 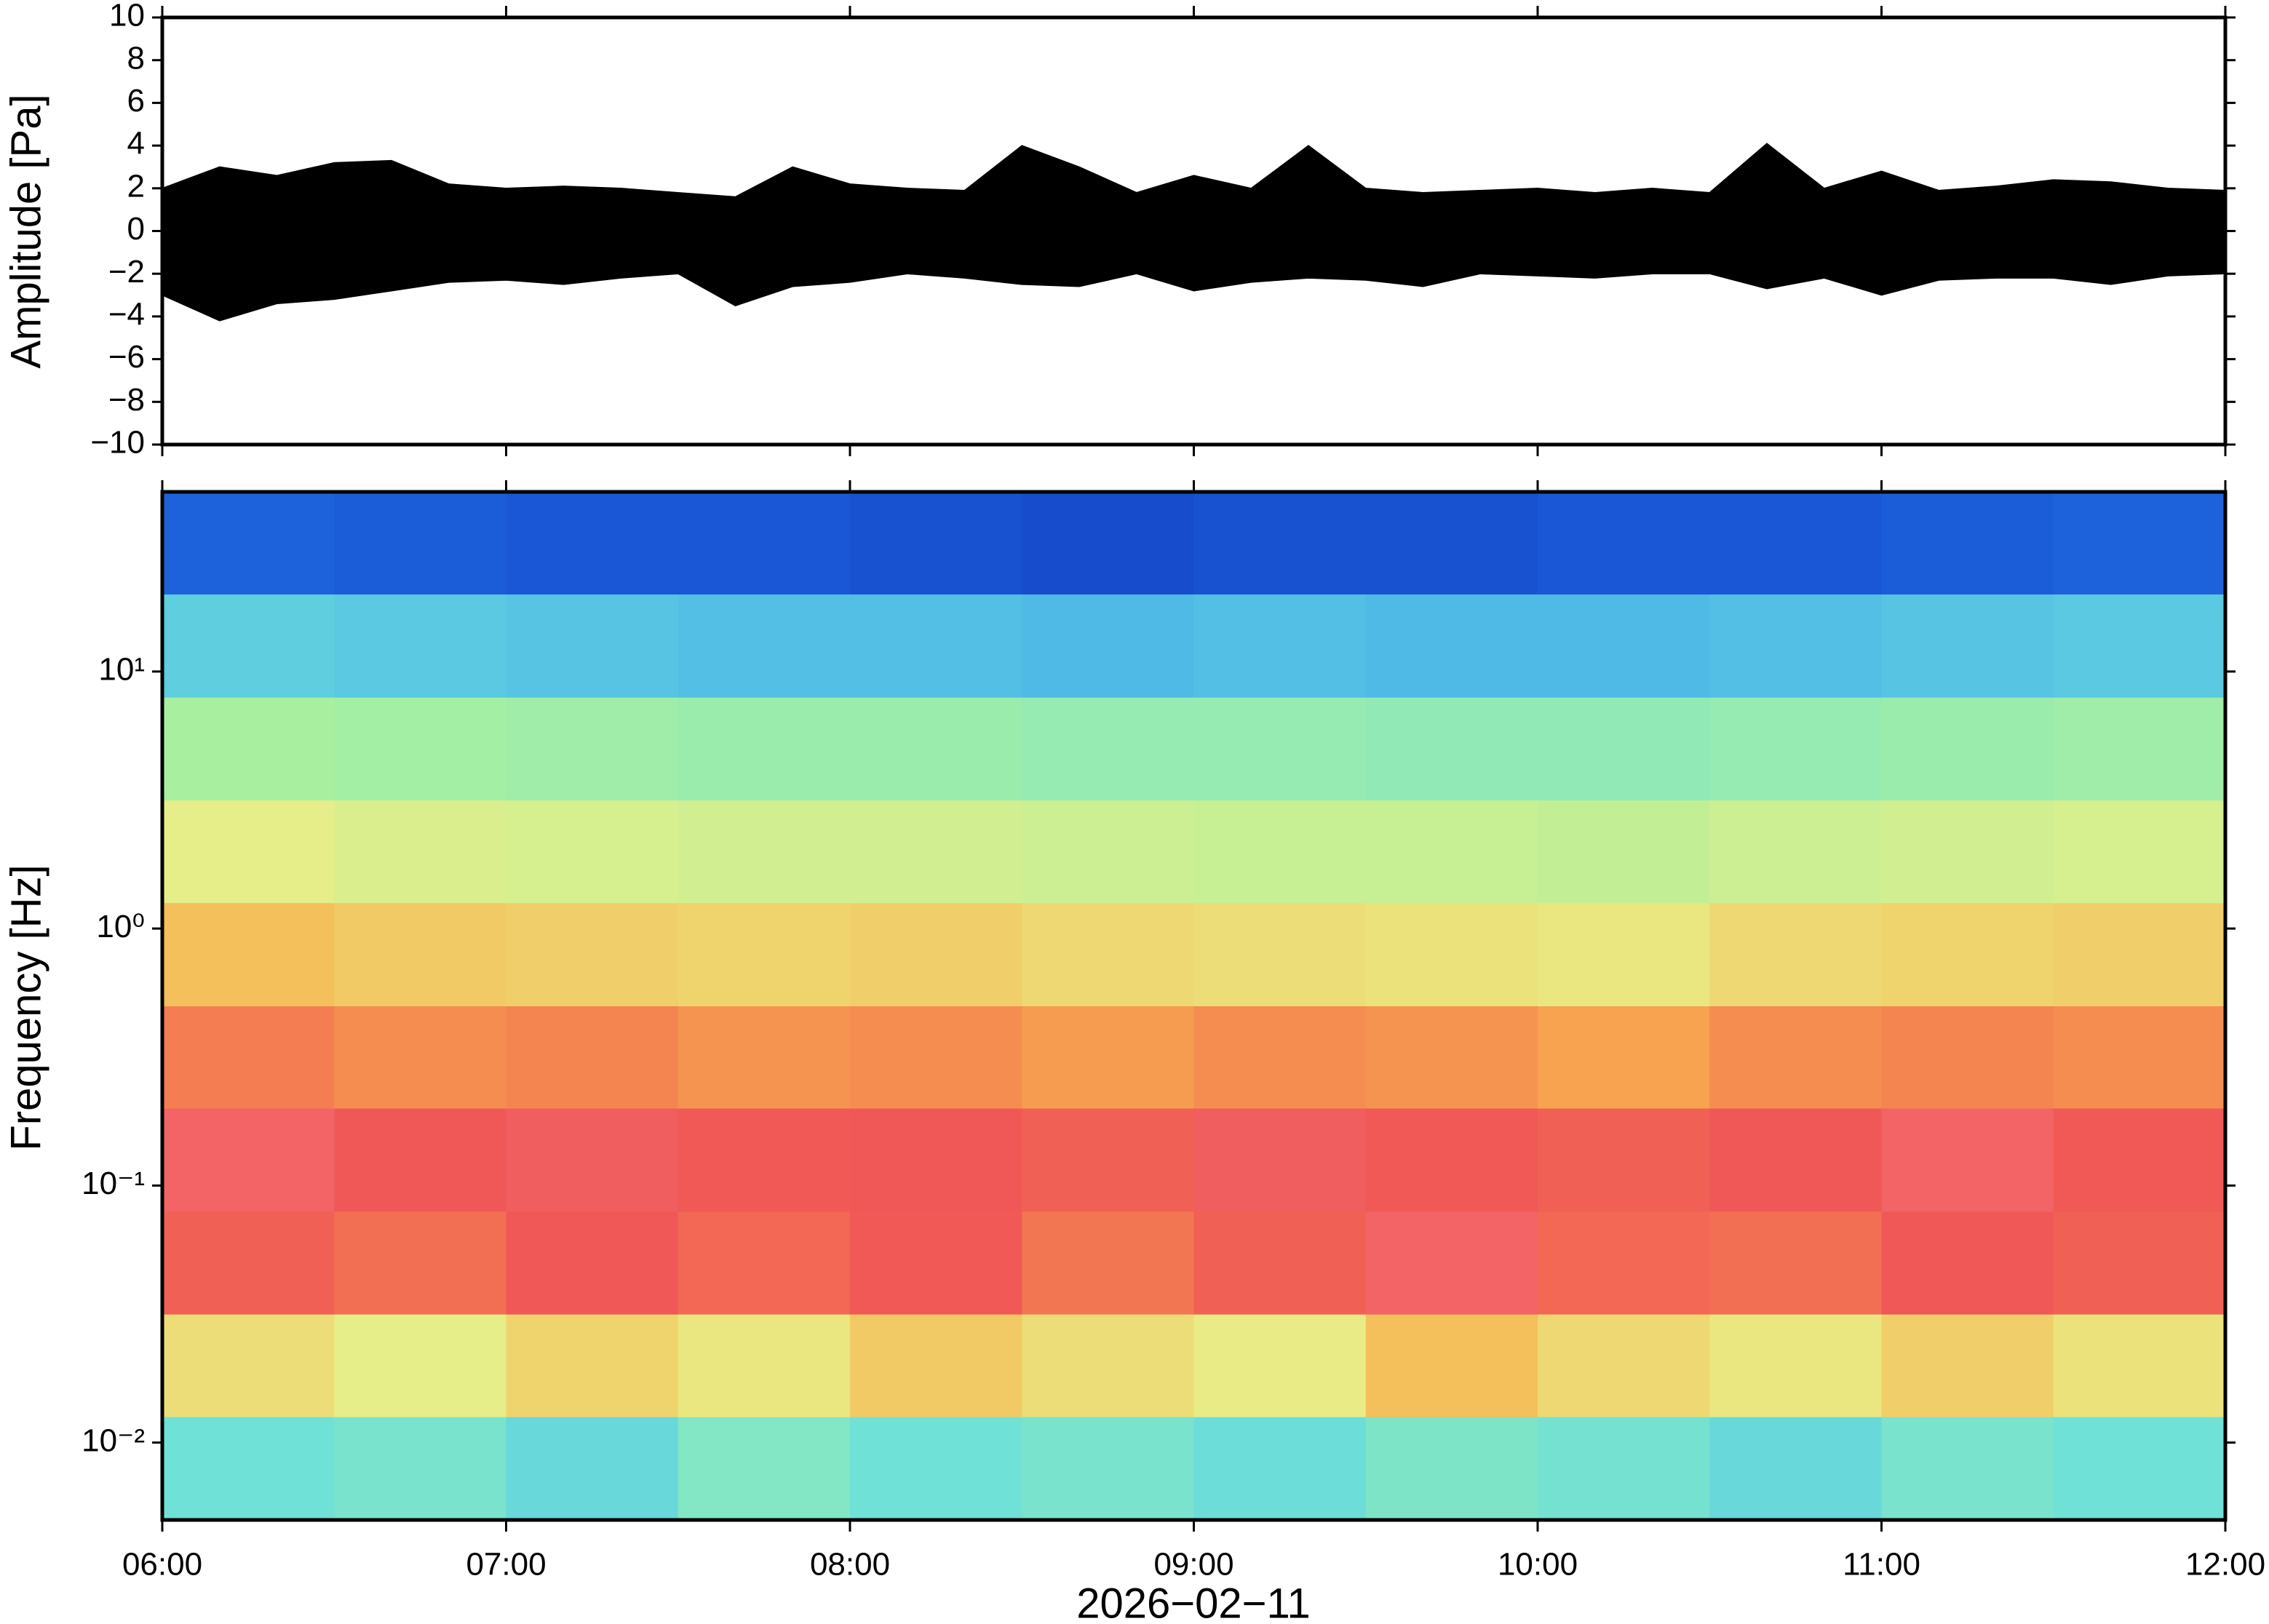 What do you see at coordinates (136, 186) in the screenshot?
I see `y-tick-label: 2` at bounding box center [136, 186].